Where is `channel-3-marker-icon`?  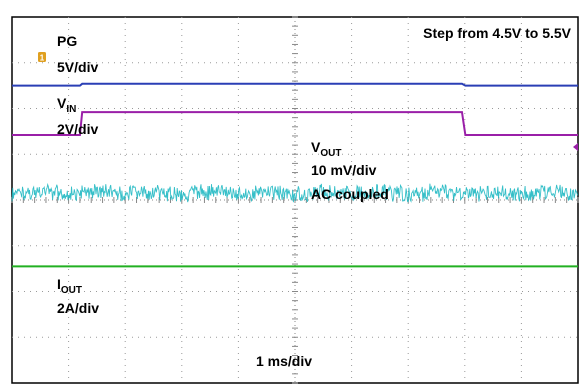
channel-3-marker-icon is located at coordinates (575, 147).